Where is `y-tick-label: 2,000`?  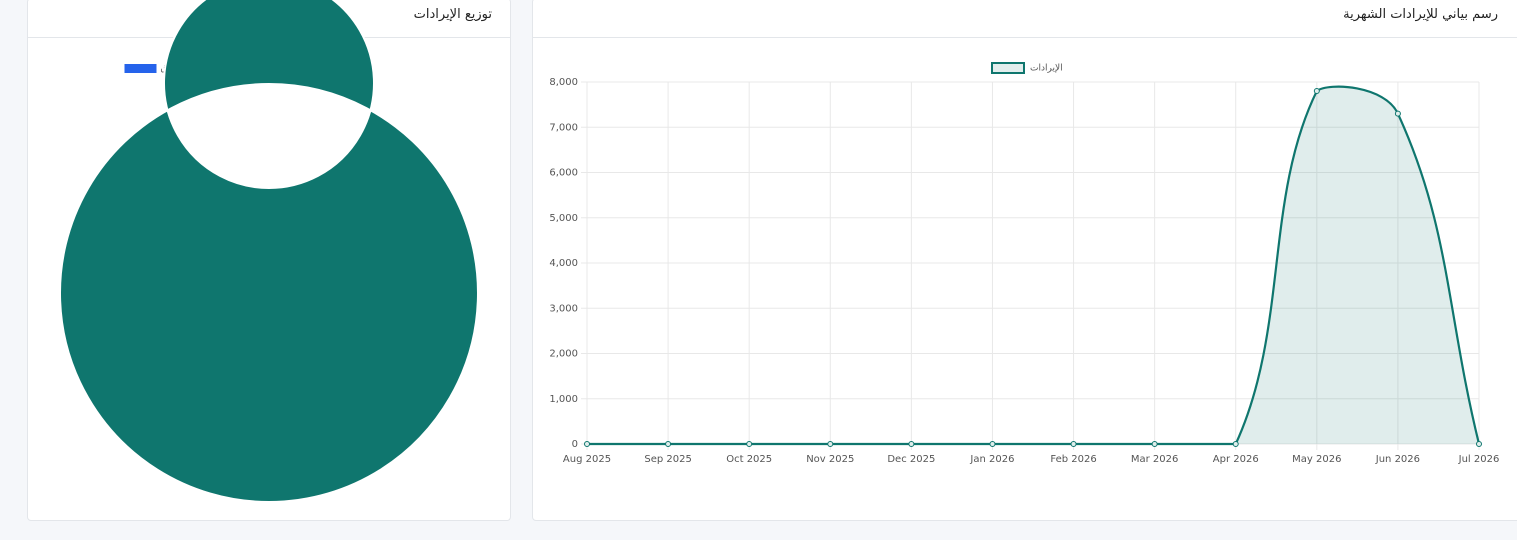 y-tick-label: 2,000 is located at coordinates (563, 354).